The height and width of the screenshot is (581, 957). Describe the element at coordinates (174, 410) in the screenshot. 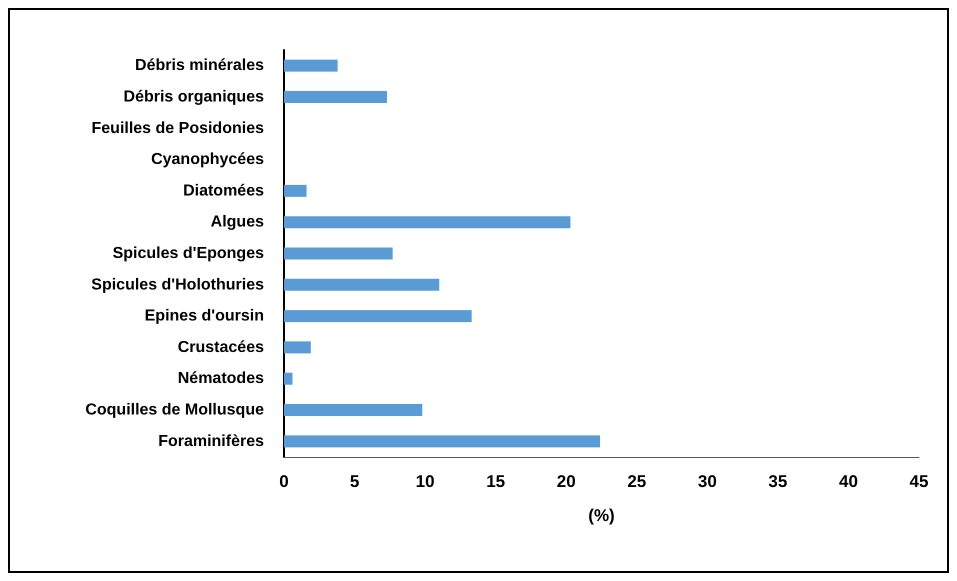

I see `y-tick-label: Coquilles de Mollusque` at that location.